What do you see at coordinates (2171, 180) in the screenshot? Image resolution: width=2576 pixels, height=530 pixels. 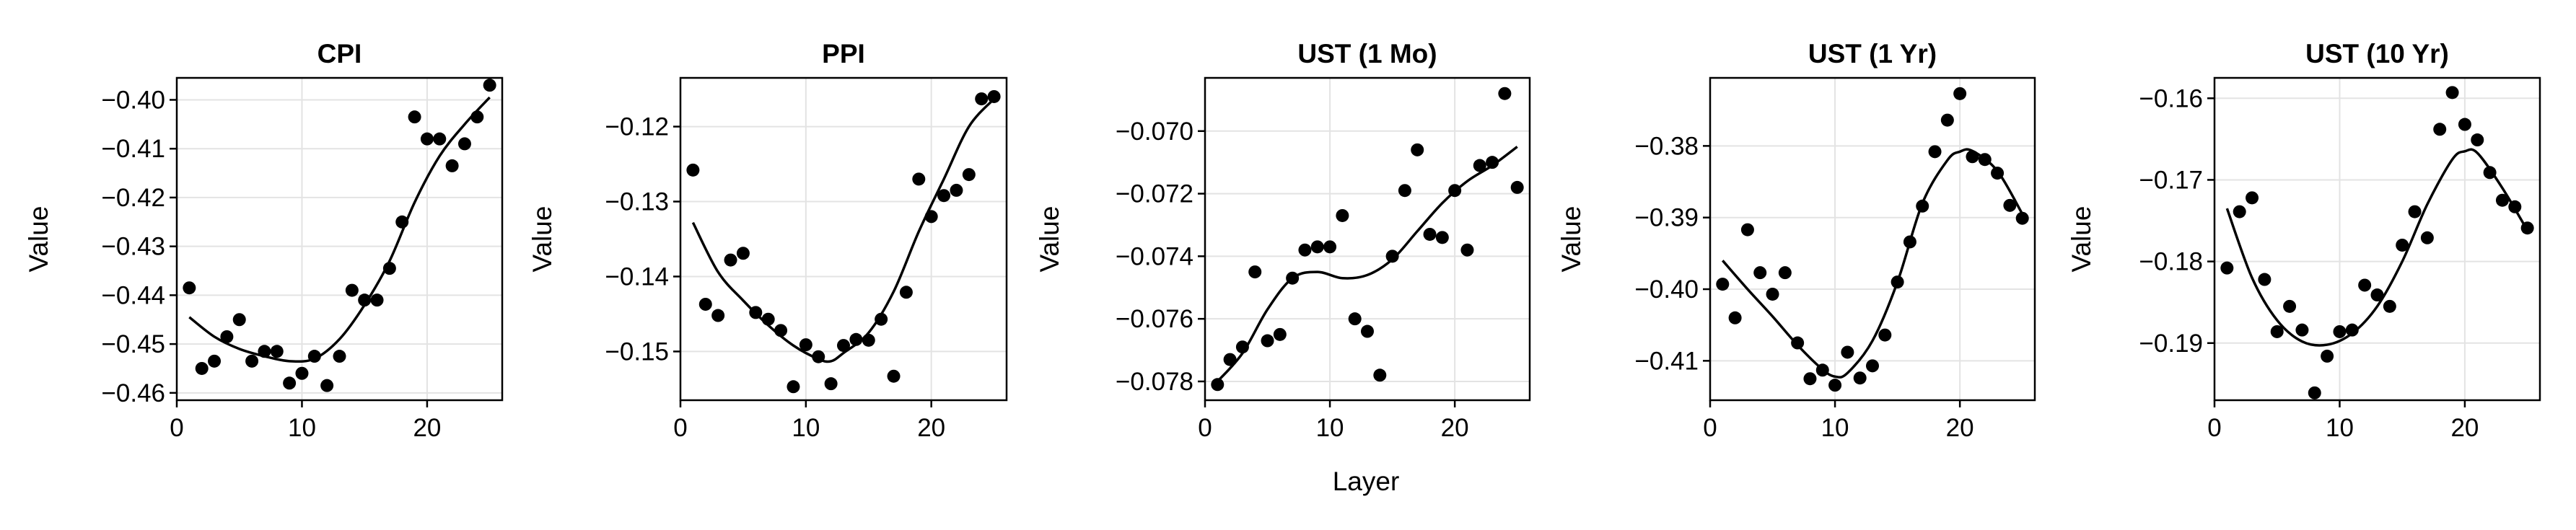 I see `y-tick-label: −0.17` at bounding box center [2171, 180].